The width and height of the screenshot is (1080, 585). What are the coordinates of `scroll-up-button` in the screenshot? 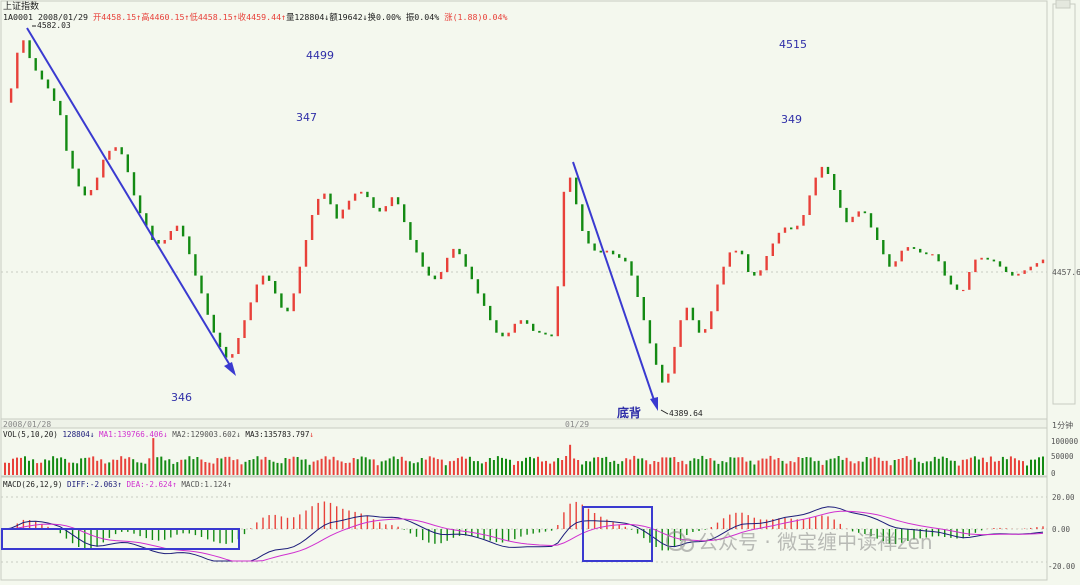 It's located at (1063, 4).